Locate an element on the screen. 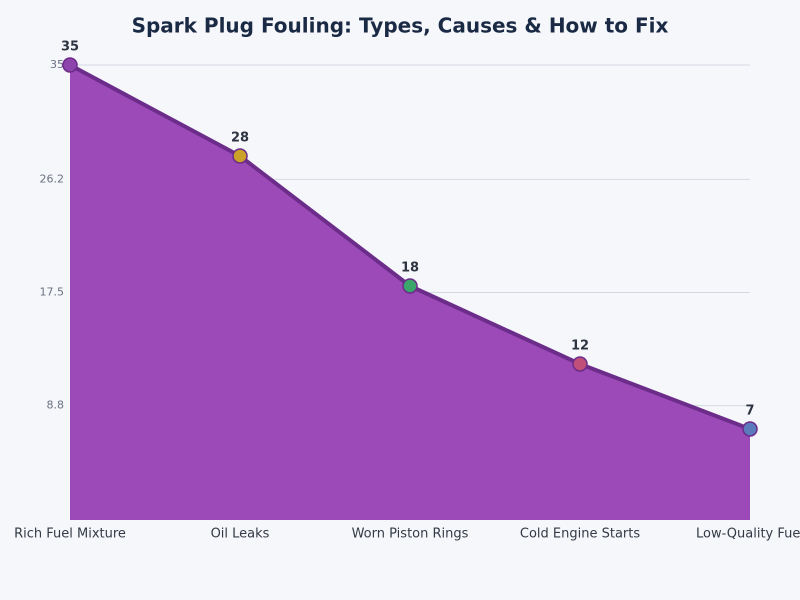  y-tick-label: 26.2 is located at coordinates (52, 178).